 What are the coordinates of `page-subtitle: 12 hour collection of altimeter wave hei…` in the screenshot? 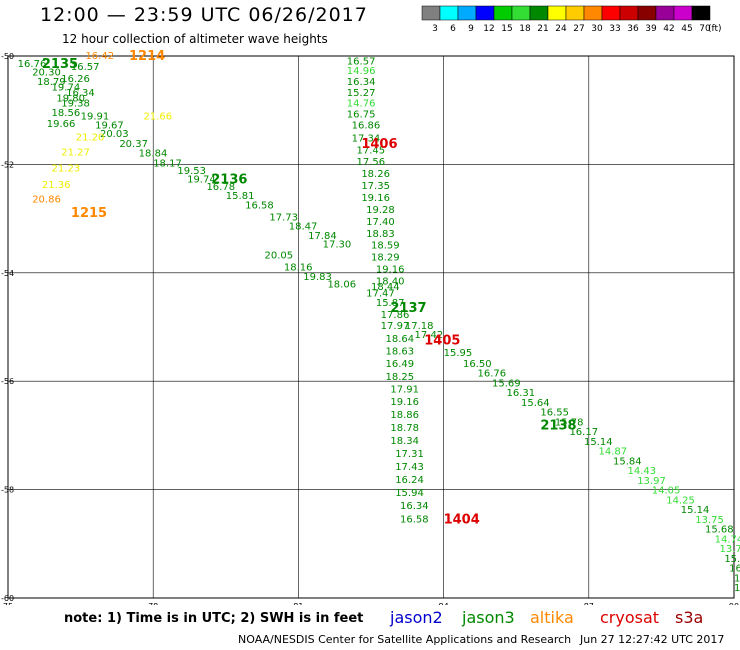 It's located at (195, 39).